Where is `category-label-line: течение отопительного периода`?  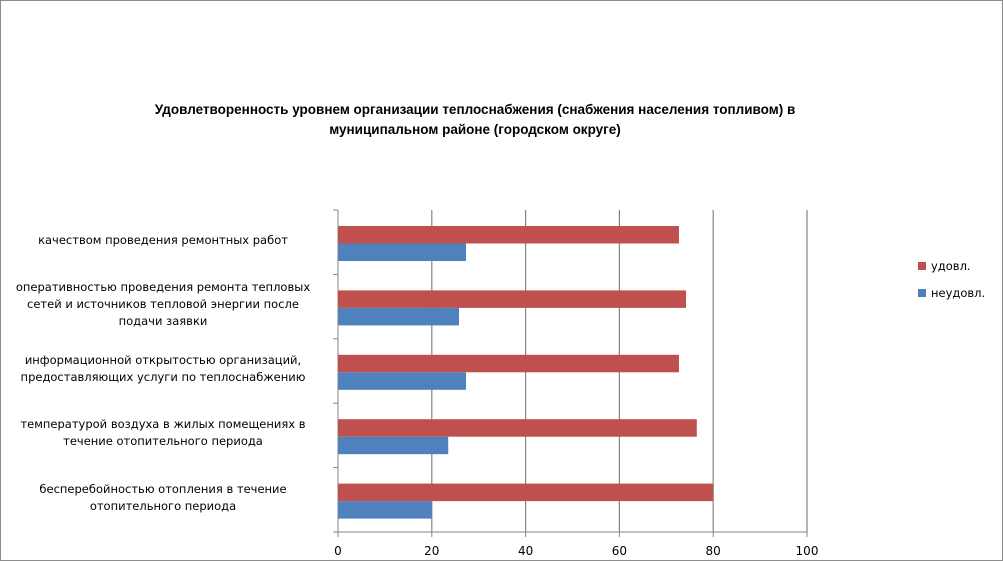
category-label-line: течение отопительного периода is located at coordinates (163, 441).